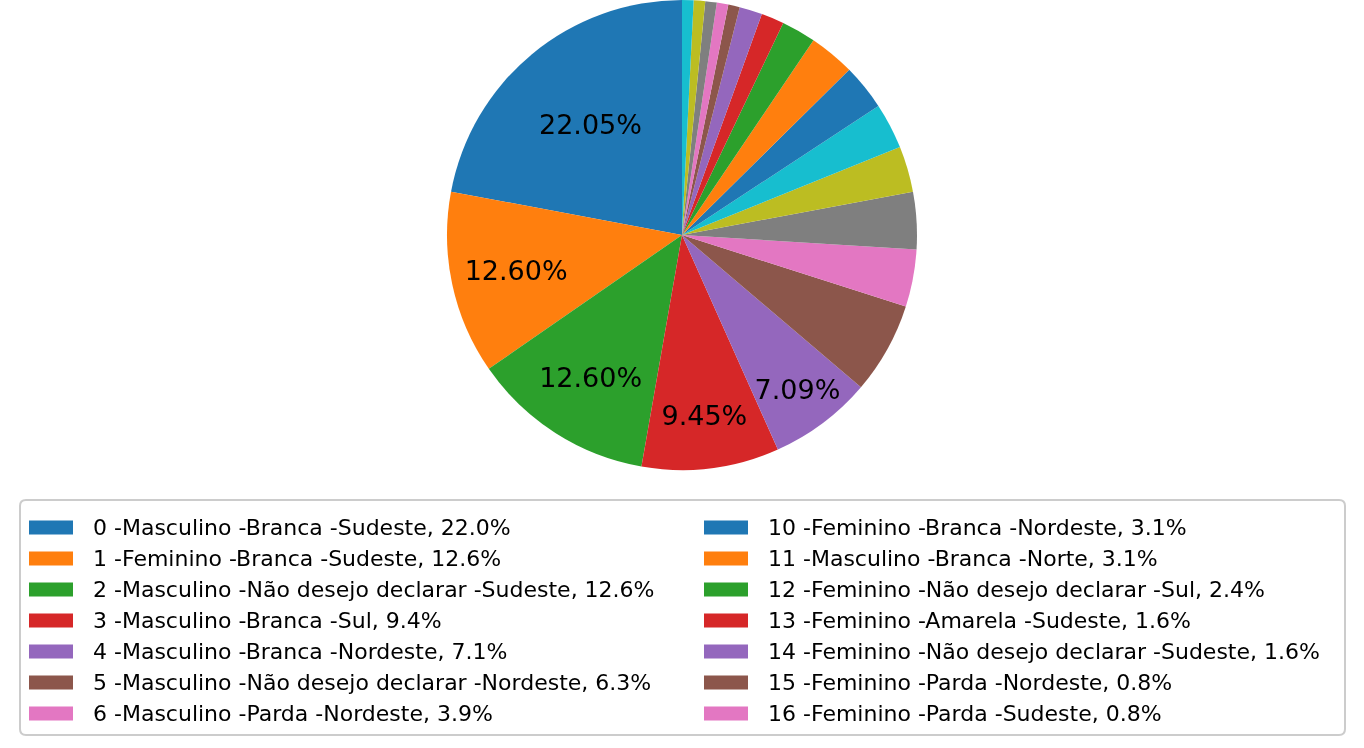 Image resolution: width=1364 pixels, height=748 pixels. What do you see at coordinates (963, 558) in the screenshot?
I see `legend-label: 11 -Masculino -Branca -Norte, 3.1%` at bounding box center [963, 558].